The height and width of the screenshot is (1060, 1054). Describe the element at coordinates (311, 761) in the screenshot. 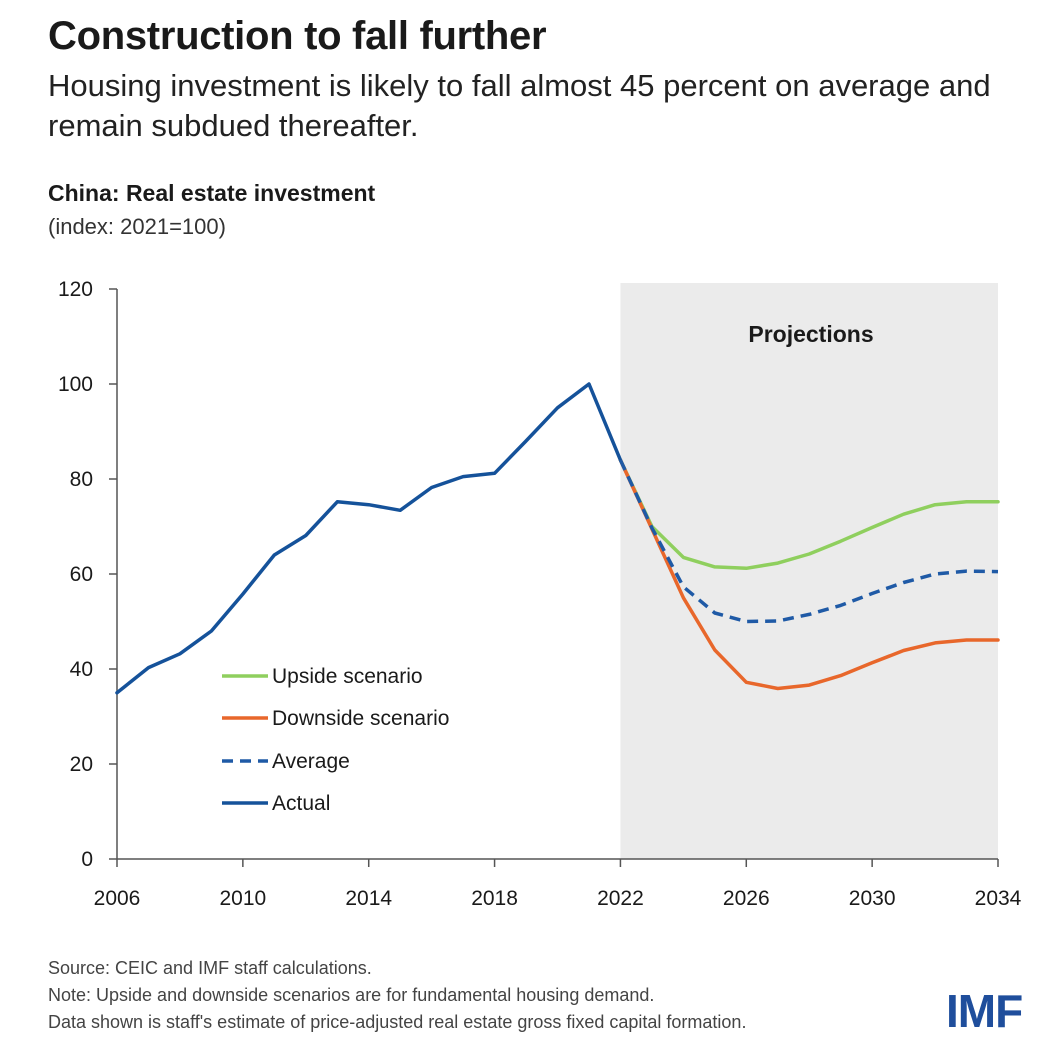

I see `legend-label: Average` at that location.